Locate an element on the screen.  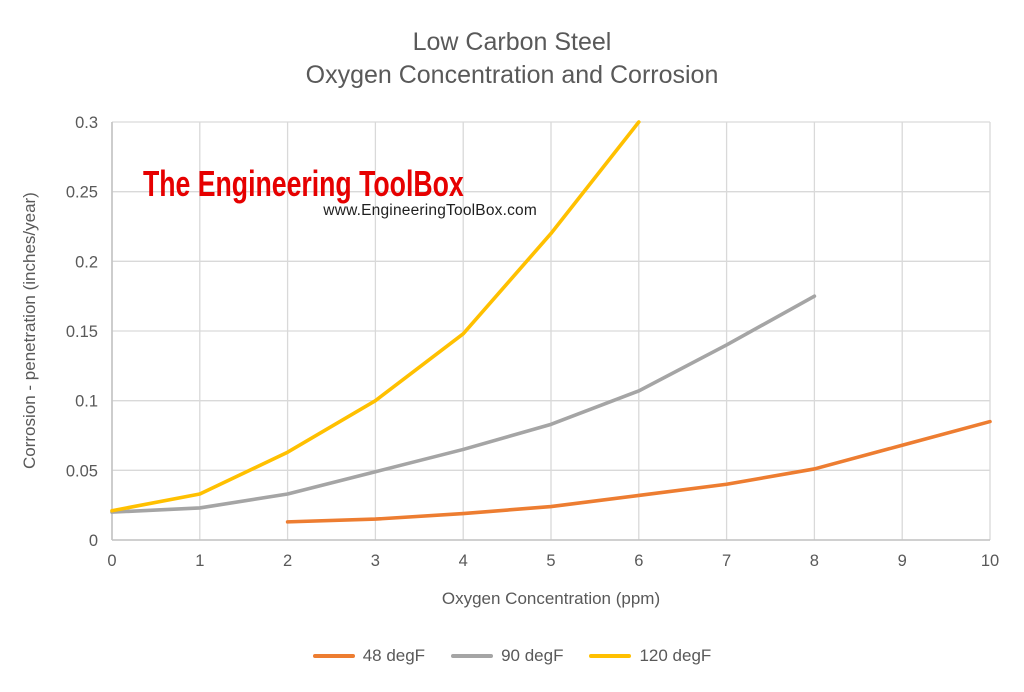
chart-title-line2: Oxygen Concentration and Corrosion is located at coordinates (512, 75).